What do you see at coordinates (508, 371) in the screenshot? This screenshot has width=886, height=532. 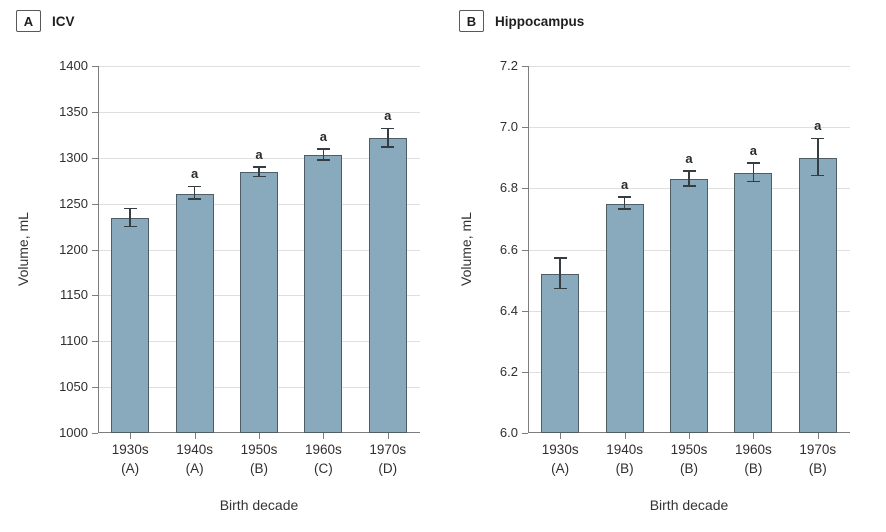 I see `y-tick-label: 6.2` at bounding box center [508, 371].